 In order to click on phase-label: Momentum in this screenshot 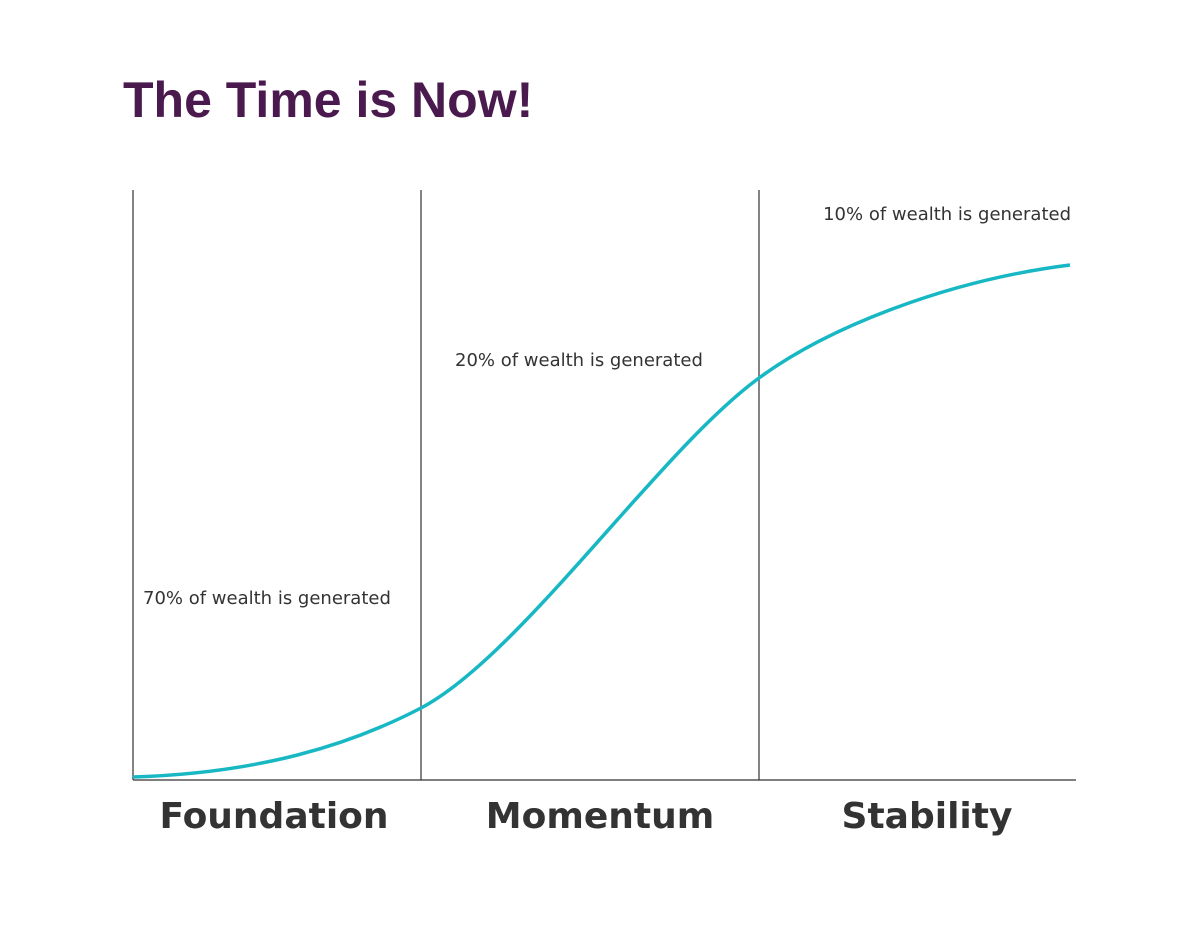, I will do `click(600, 816)`.